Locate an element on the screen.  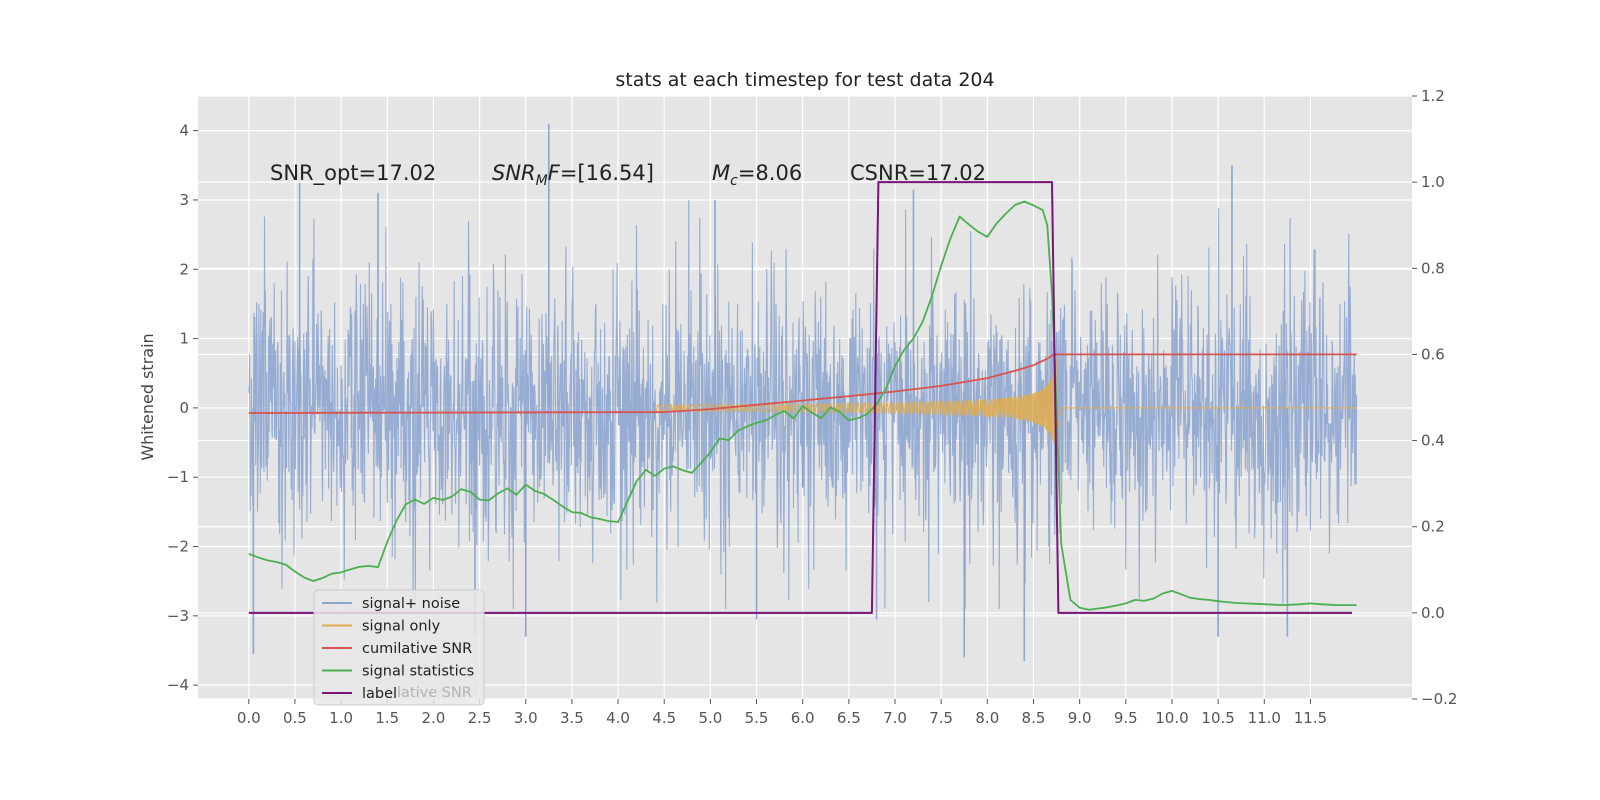
x-tick-label: 0.0 is located at coordinates (249, 718).